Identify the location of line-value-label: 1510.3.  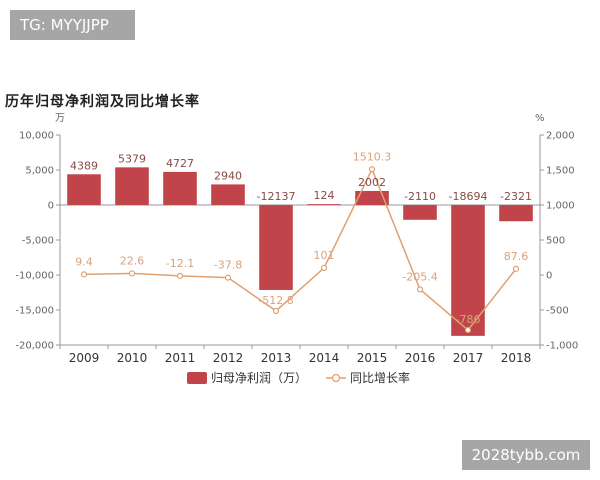
(372, 156).